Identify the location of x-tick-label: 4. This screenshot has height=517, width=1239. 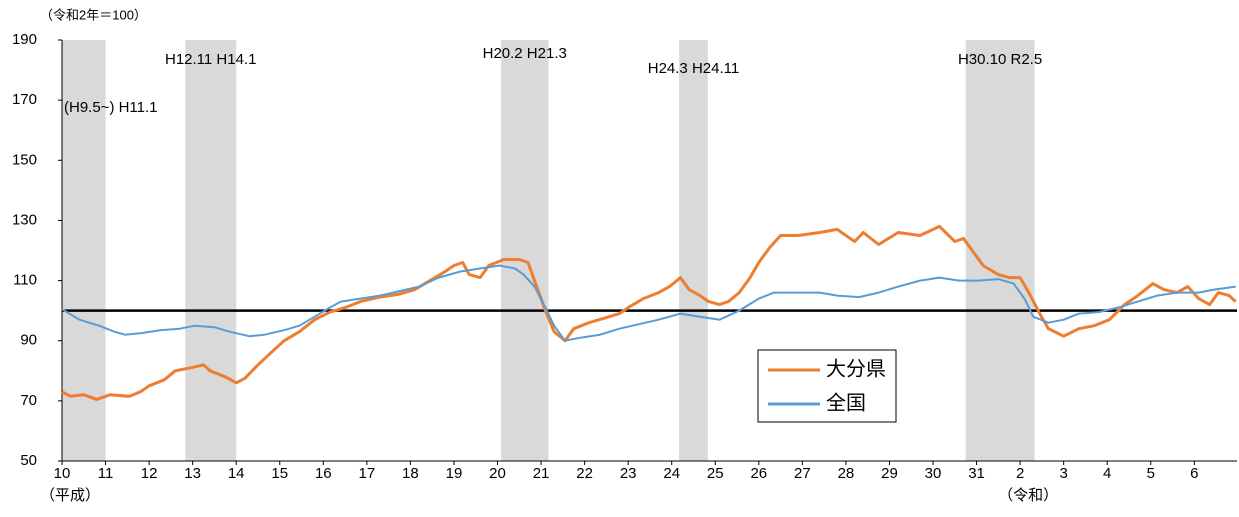
(1107, 473).